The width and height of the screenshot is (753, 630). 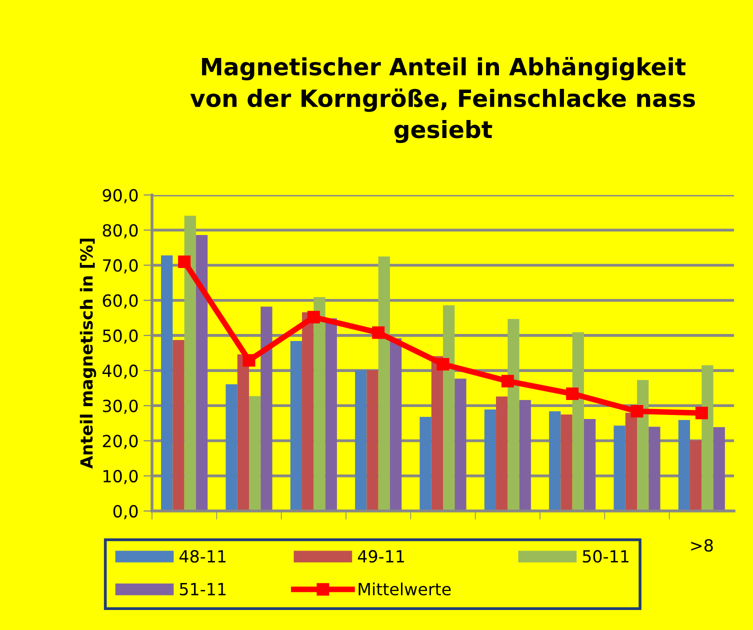 What do you see at coordinates (404, 589) in the screenshot?
I see `legend-label: Mittelwerte` at bounding box center [404, 589].